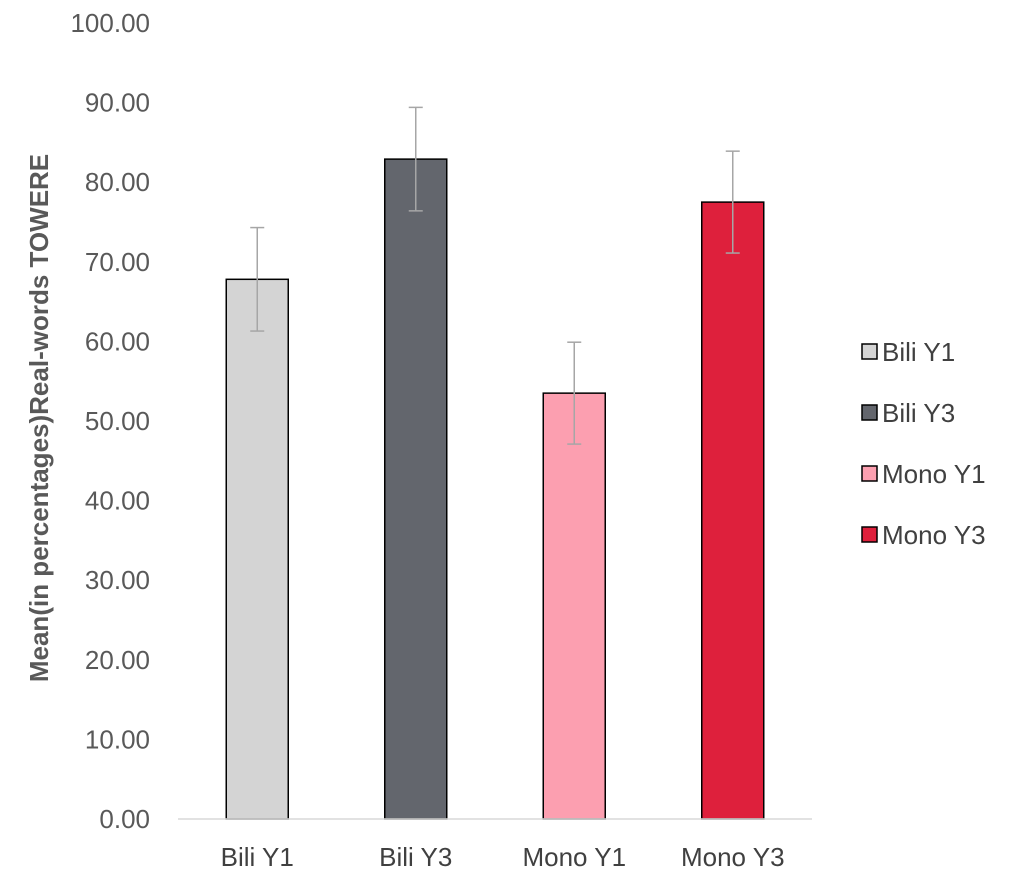 The width and height of the screenshot is (1012, 870). I want to click on y-tick-label: 80.00, so click(117, 182).